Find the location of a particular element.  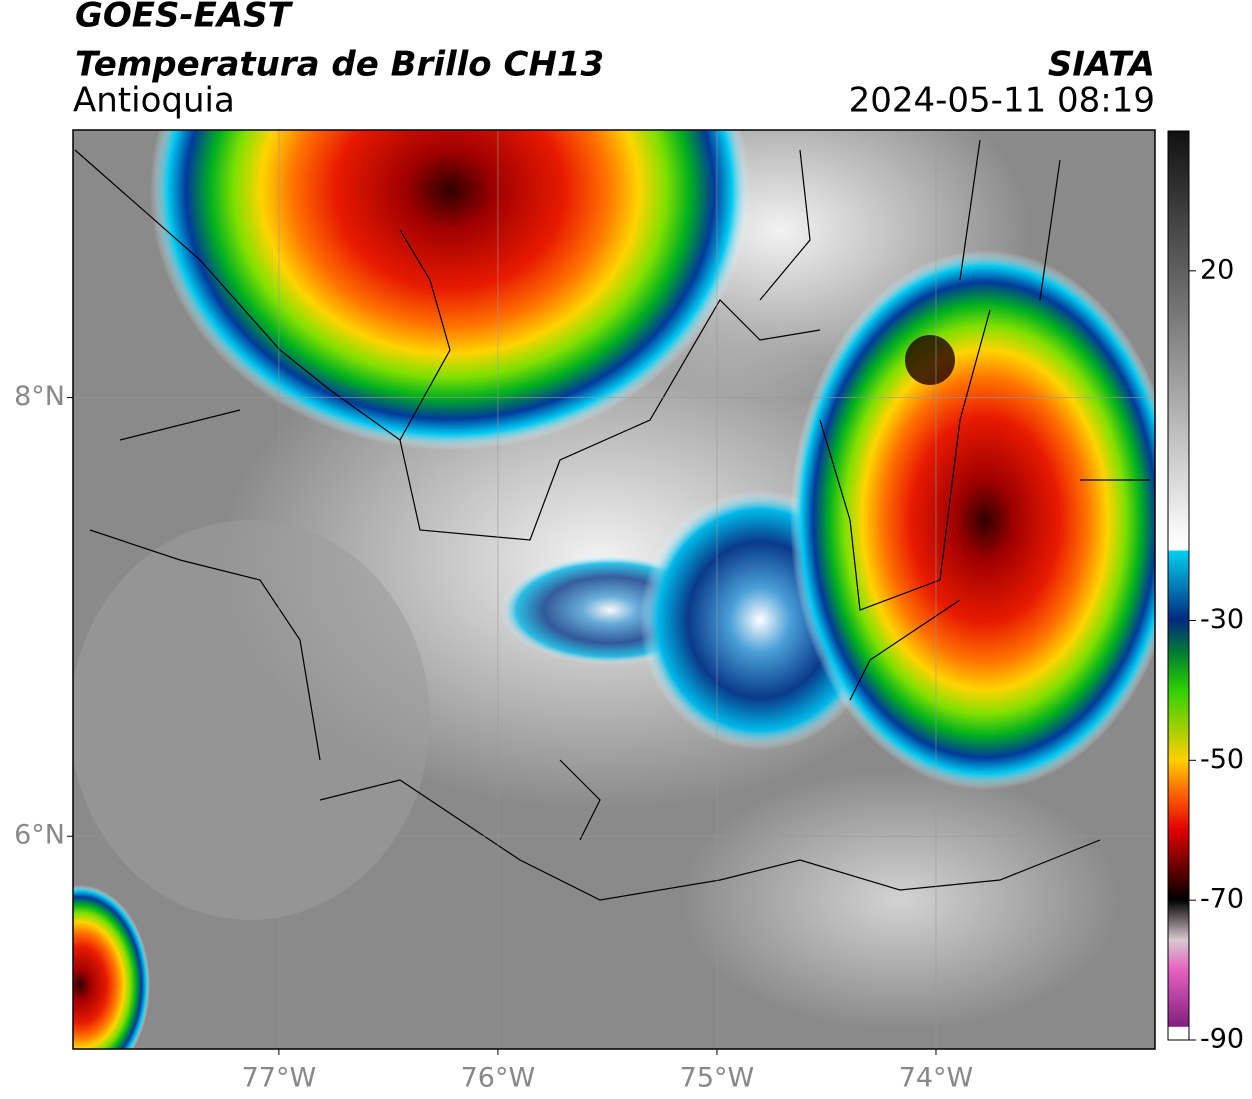

colorbar-tick-label: 20 is located at coordinates (1217, 269).